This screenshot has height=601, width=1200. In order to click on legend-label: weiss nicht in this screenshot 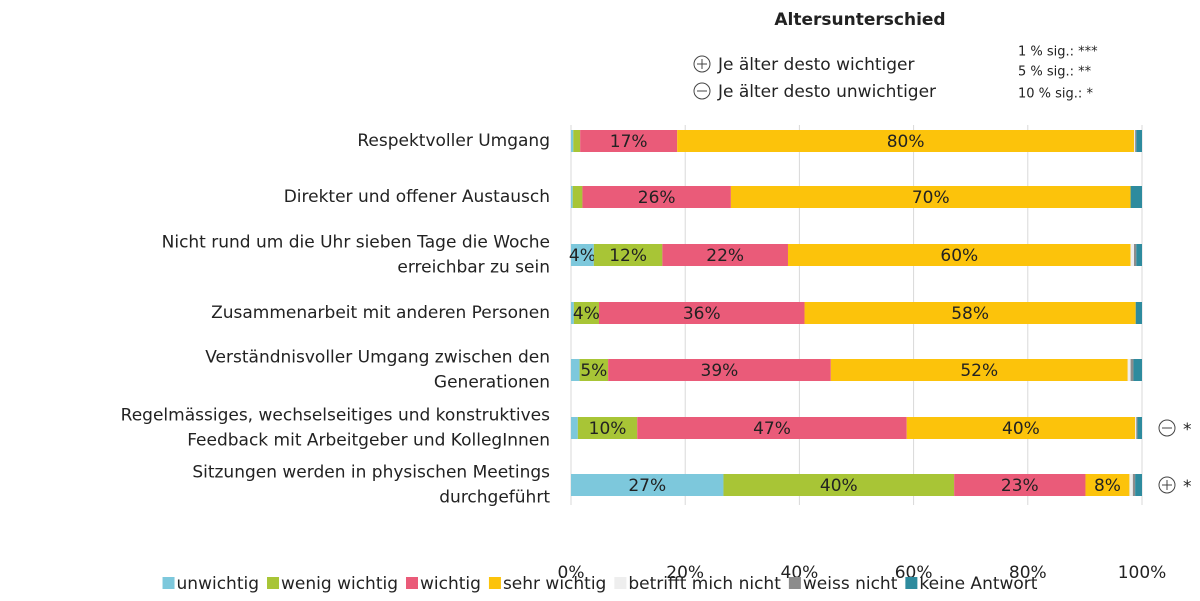, I will do `click(850, 584)`.